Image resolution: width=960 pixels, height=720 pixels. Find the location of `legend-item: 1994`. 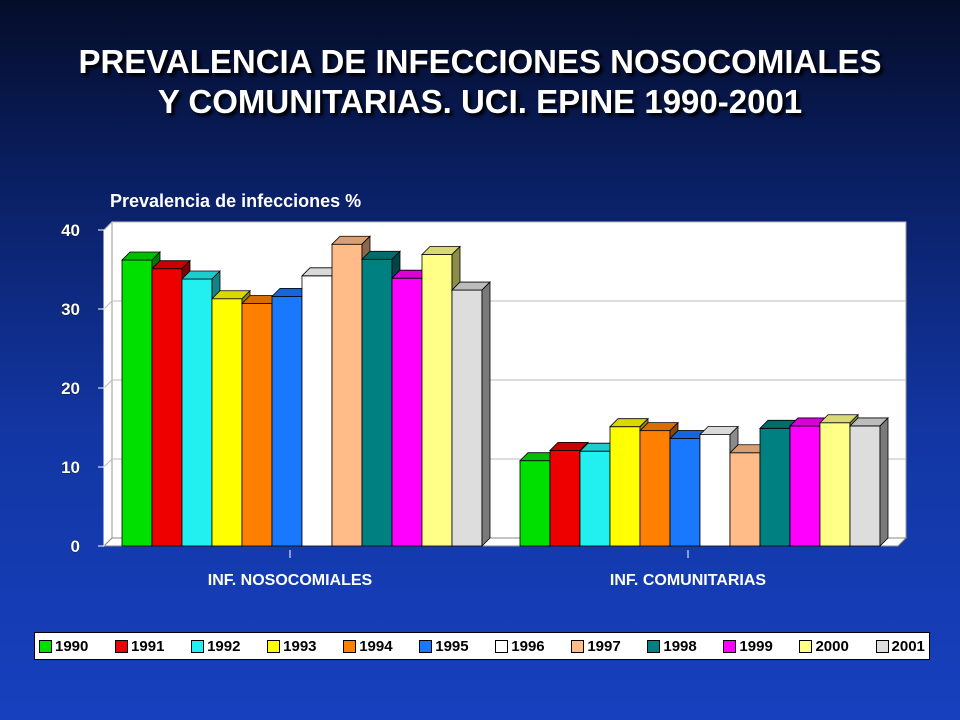

legend-item: 1994 is located at coordinates (368, 646).